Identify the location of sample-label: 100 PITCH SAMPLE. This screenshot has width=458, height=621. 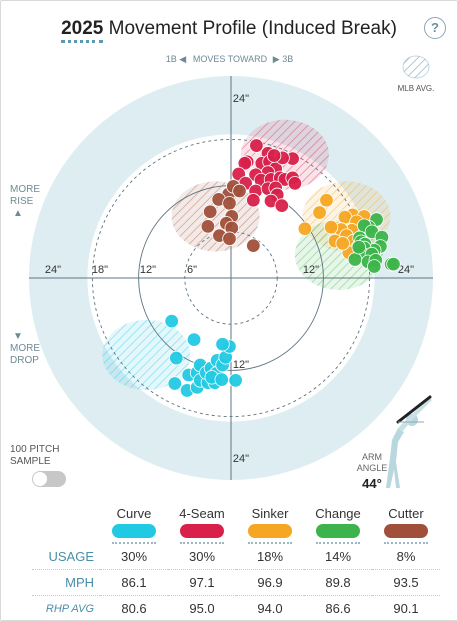
(34, 456).